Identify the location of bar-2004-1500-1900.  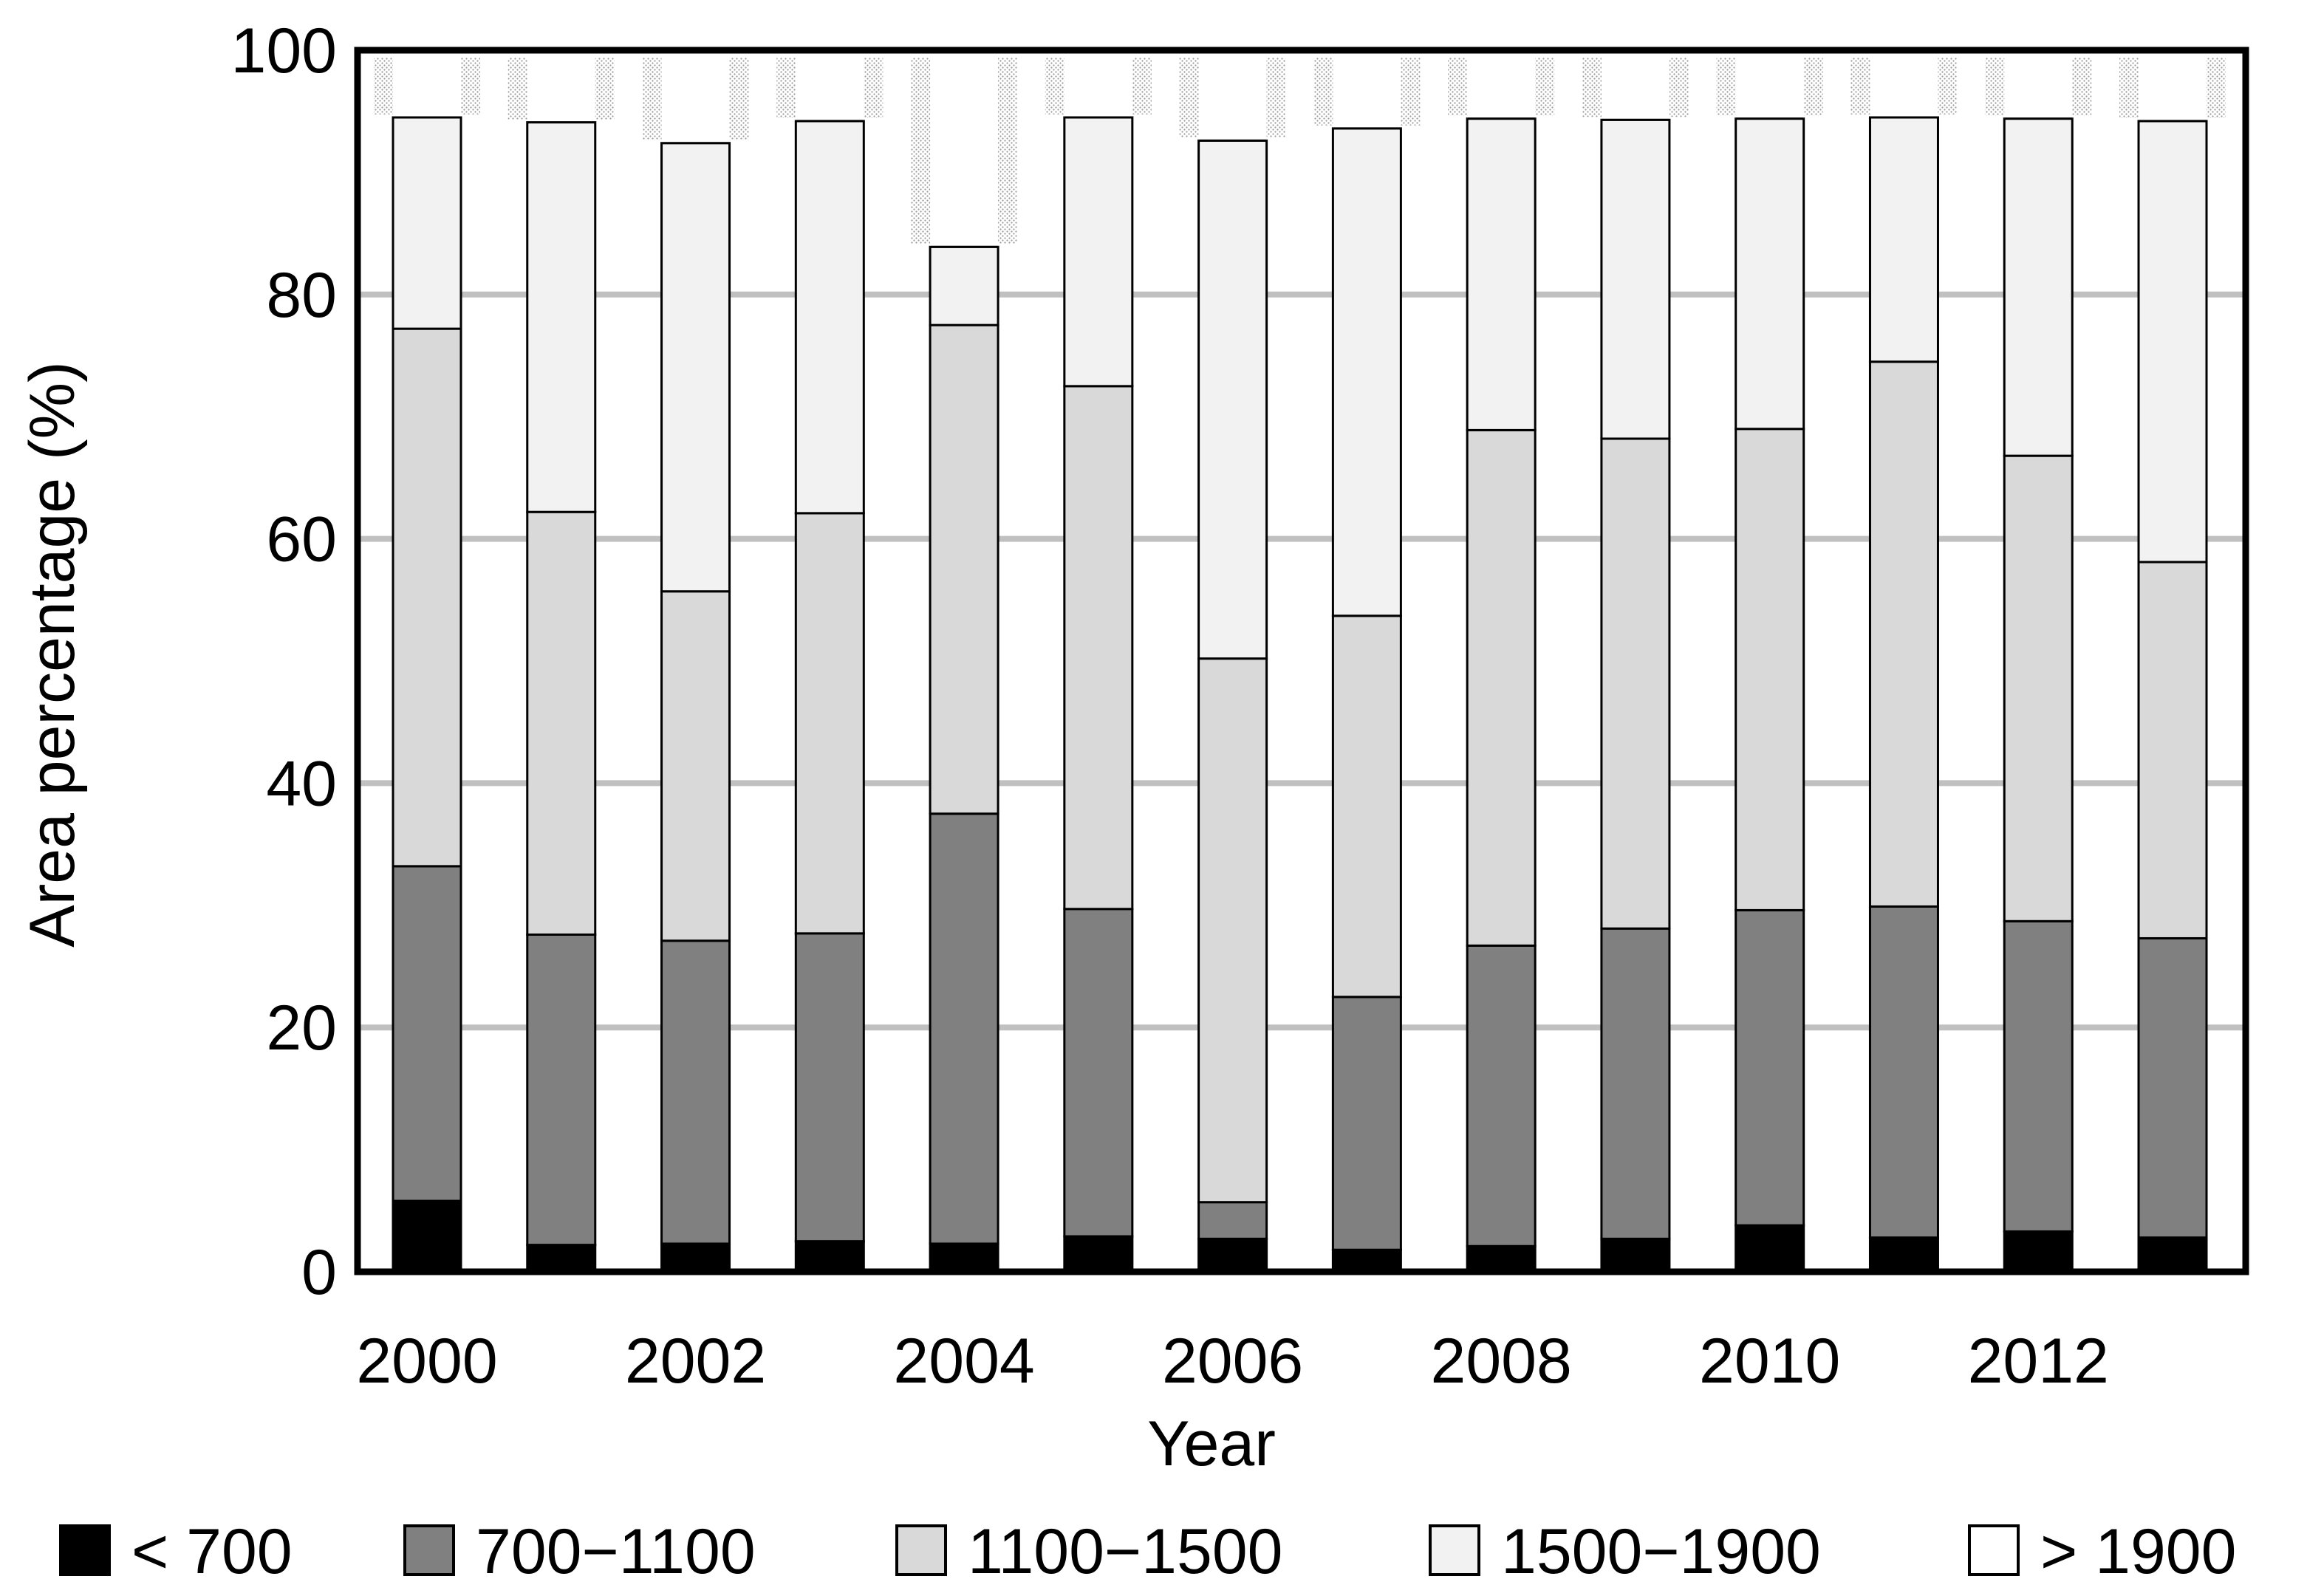
(964, 285).